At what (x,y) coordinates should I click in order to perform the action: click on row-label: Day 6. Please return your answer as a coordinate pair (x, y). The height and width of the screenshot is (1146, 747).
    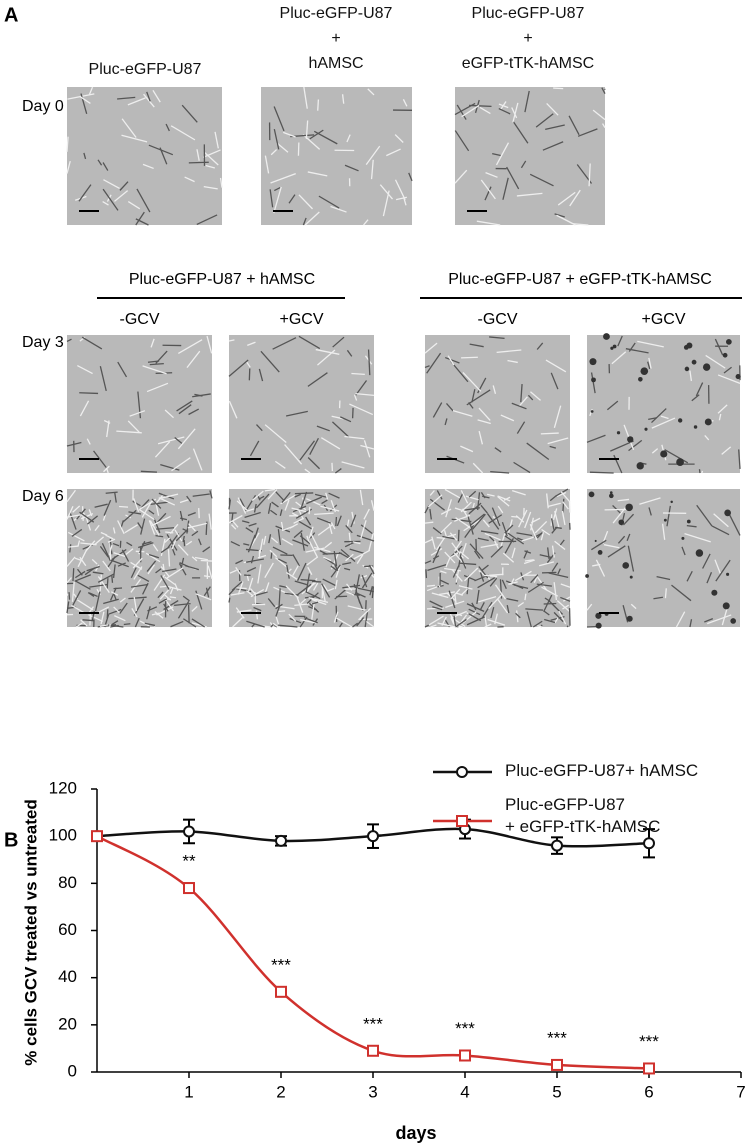
    Looking at the image, I should click on (43, 496).